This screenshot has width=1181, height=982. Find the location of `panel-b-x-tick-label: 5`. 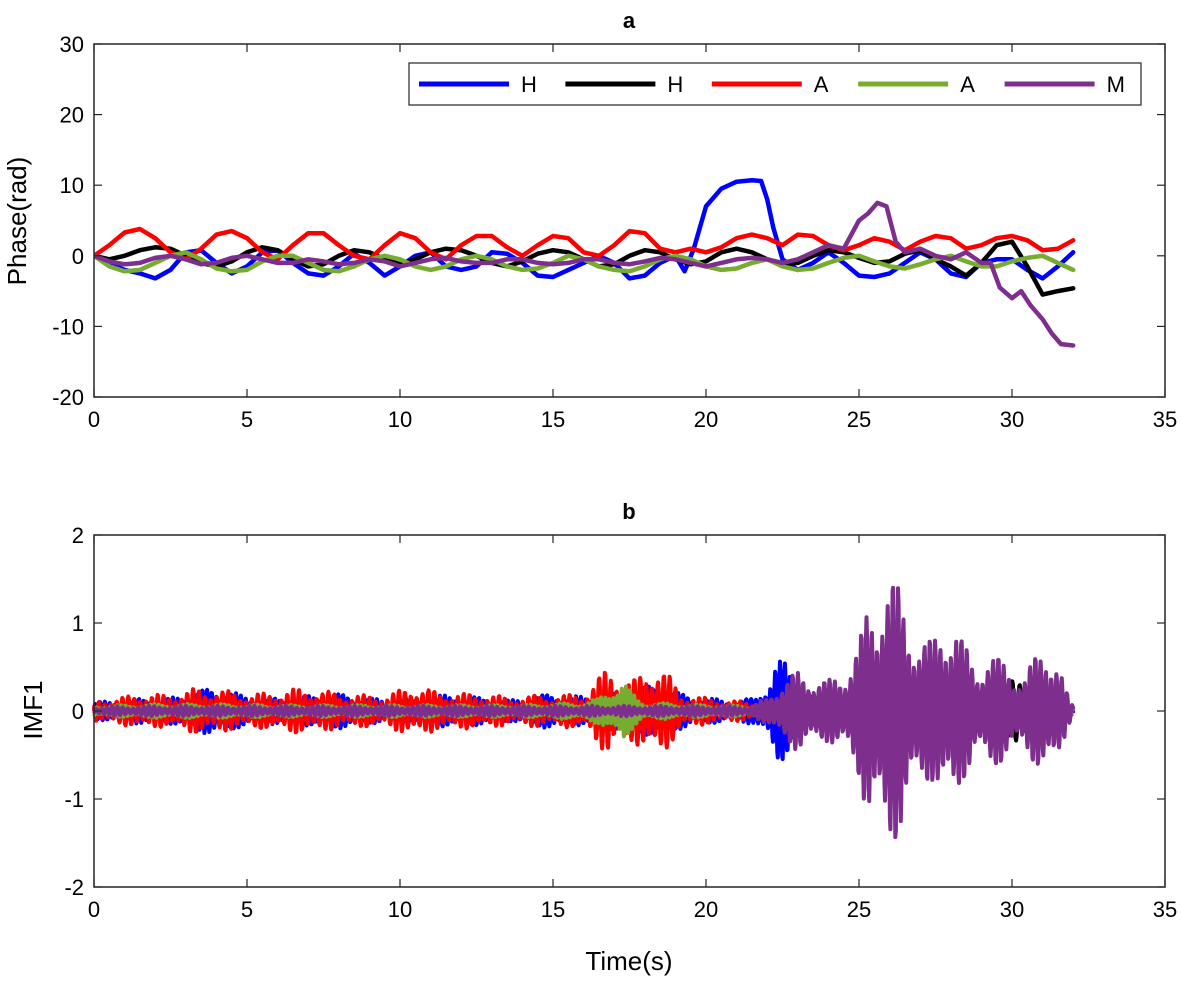

panel-b-x-tick-label: 5 is located at coordinates (247, 909).